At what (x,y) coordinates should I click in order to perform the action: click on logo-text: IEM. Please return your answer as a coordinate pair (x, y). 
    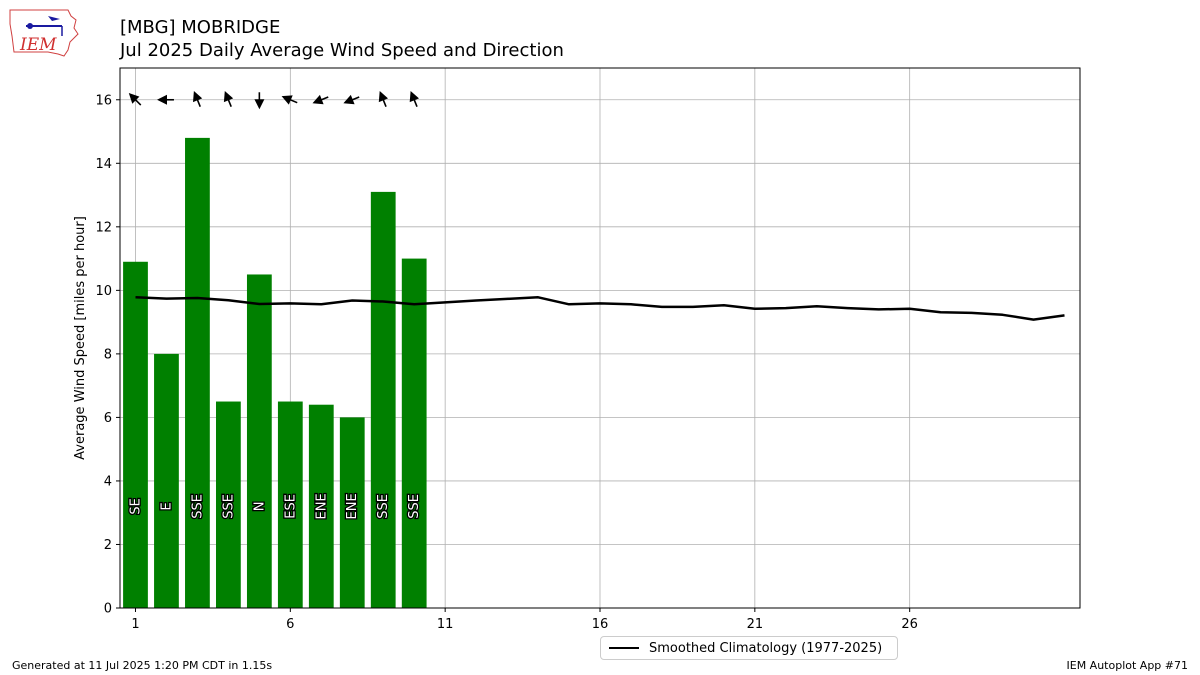
    Looking at the image, I should click on (38, 45).